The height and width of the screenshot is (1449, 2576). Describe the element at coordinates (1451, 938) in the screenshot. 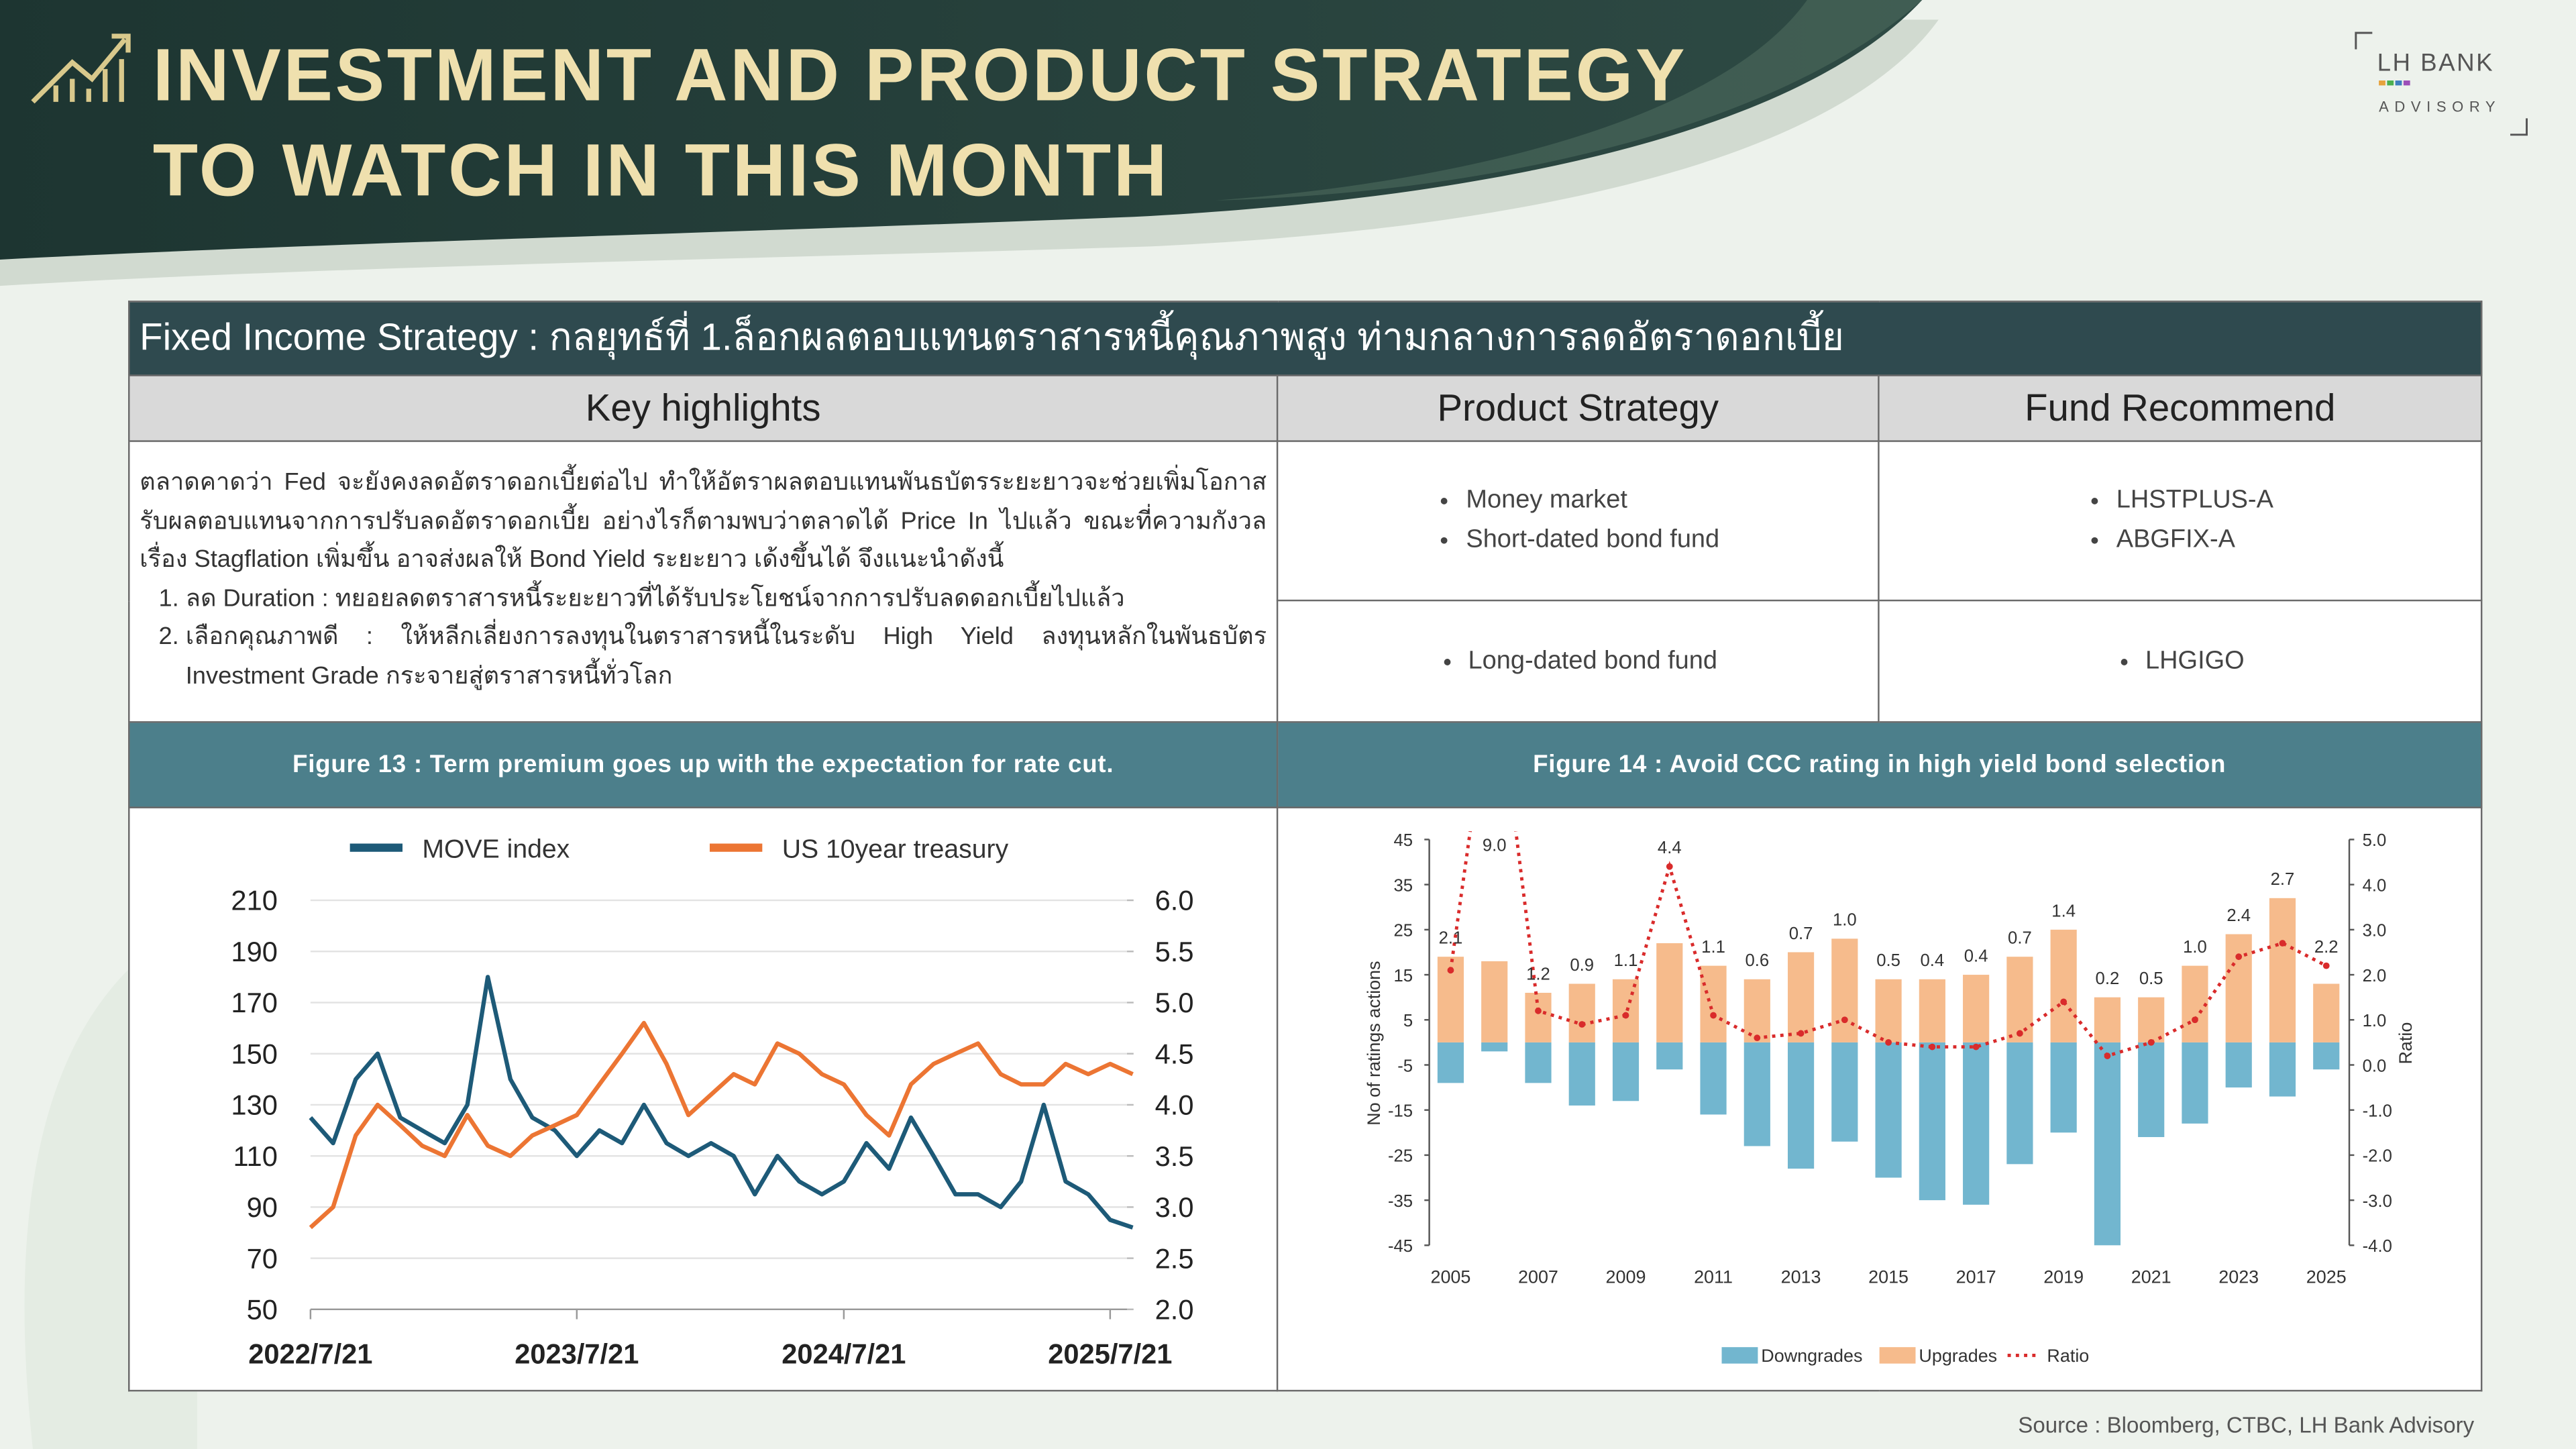

I see `value-label: 2.1` at that location.